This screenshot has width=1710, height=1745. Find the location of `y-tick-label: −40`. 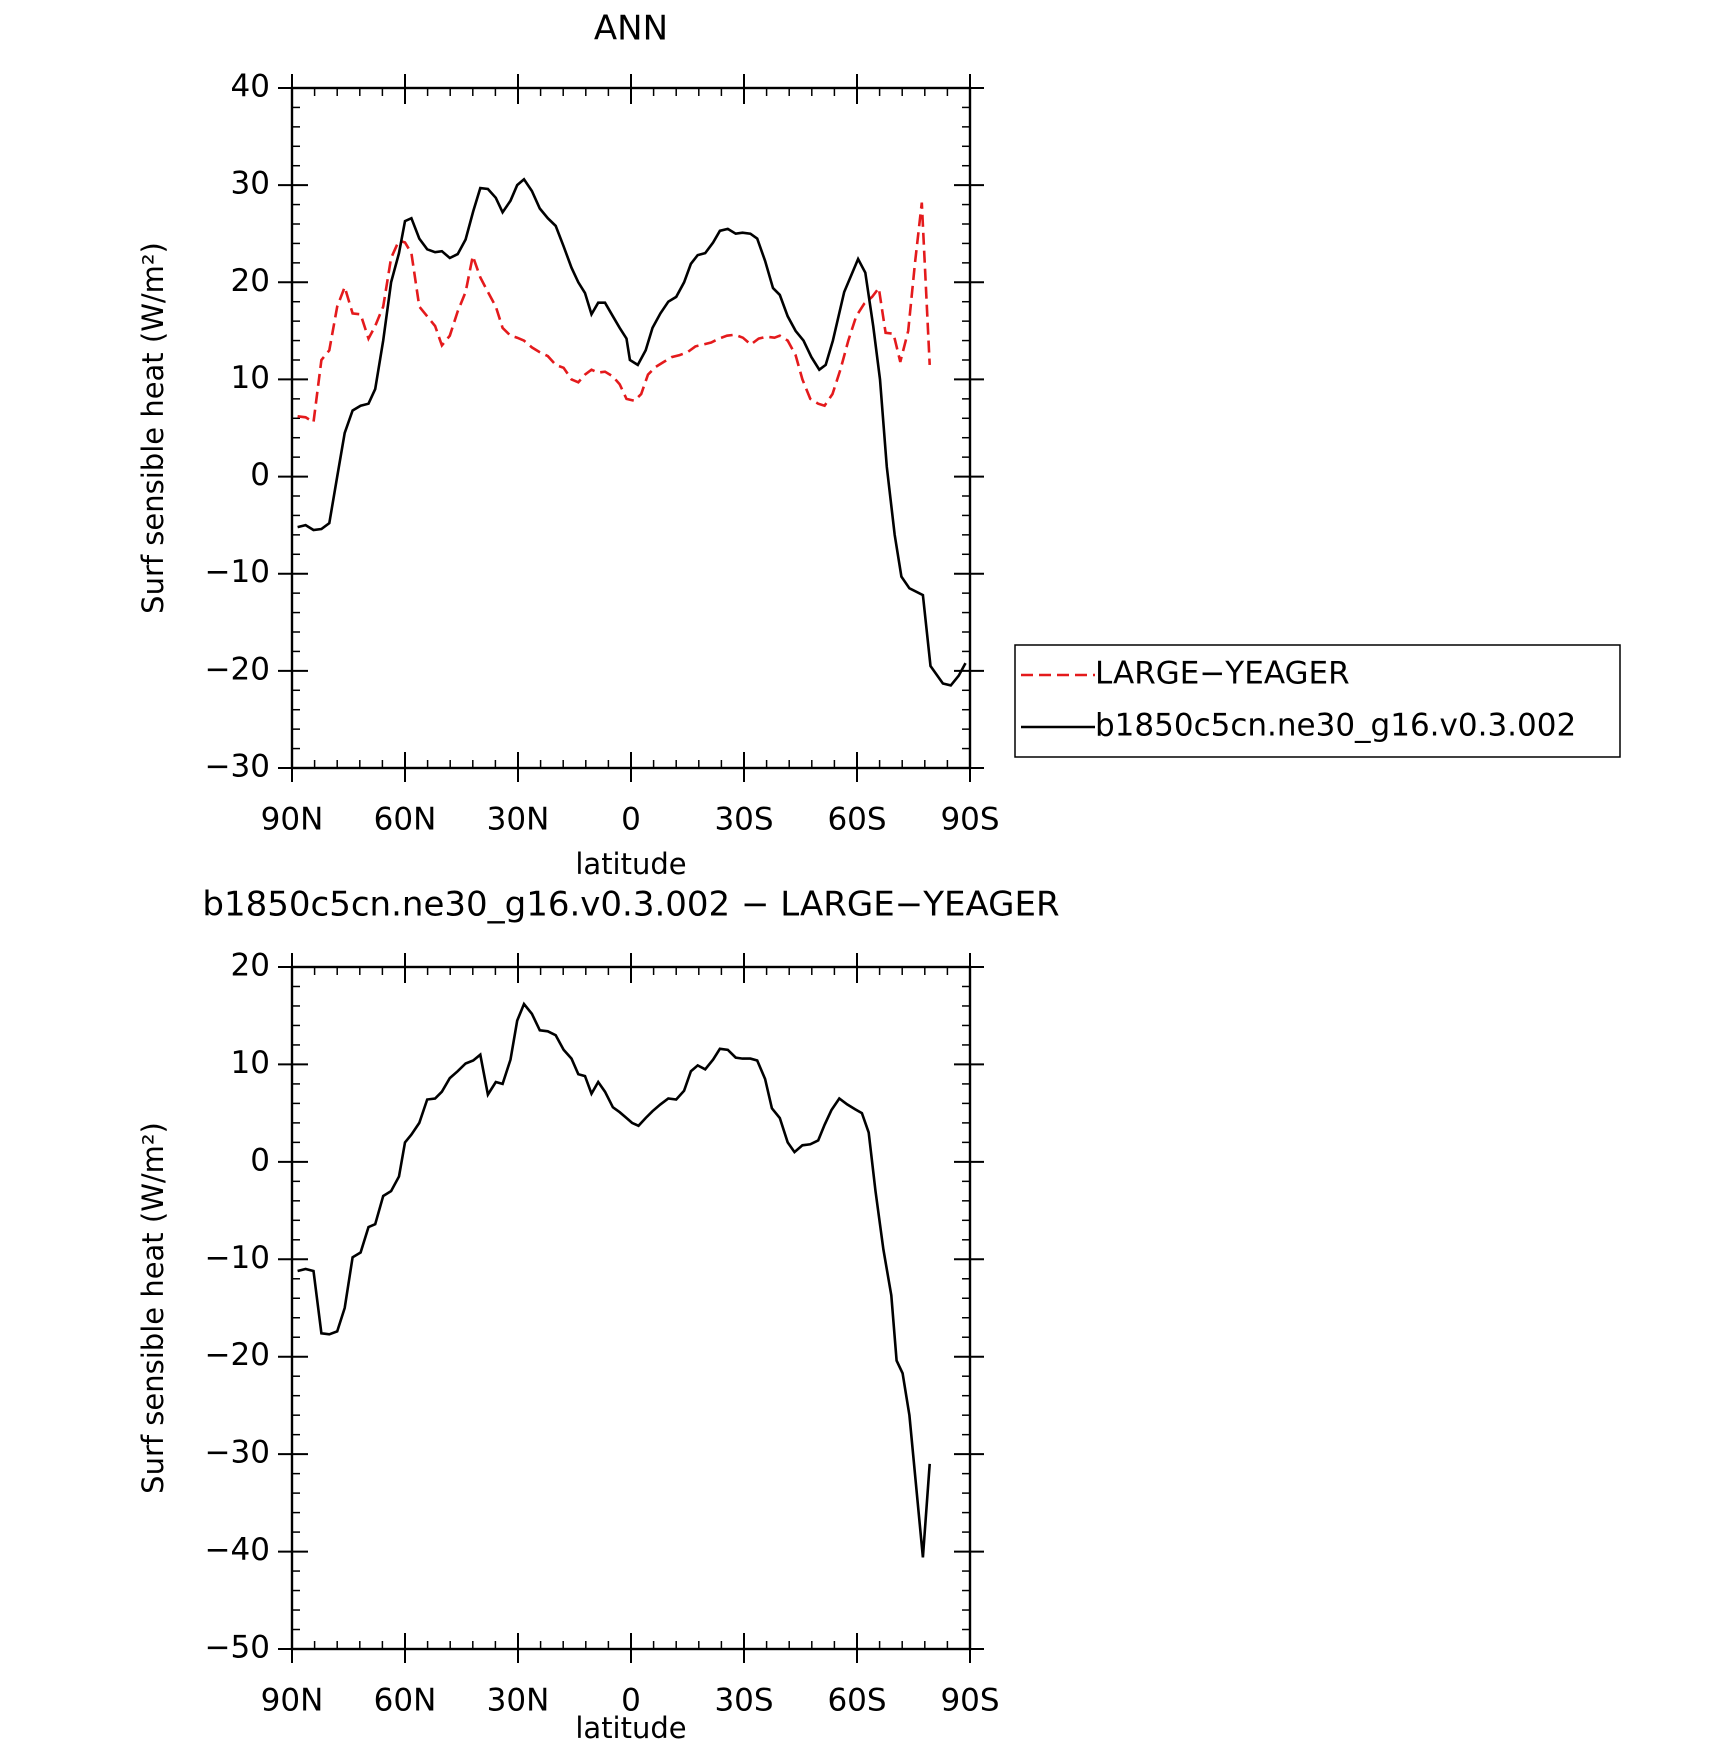

y-tick-label: −40 is located at coordinates (237, 1550).